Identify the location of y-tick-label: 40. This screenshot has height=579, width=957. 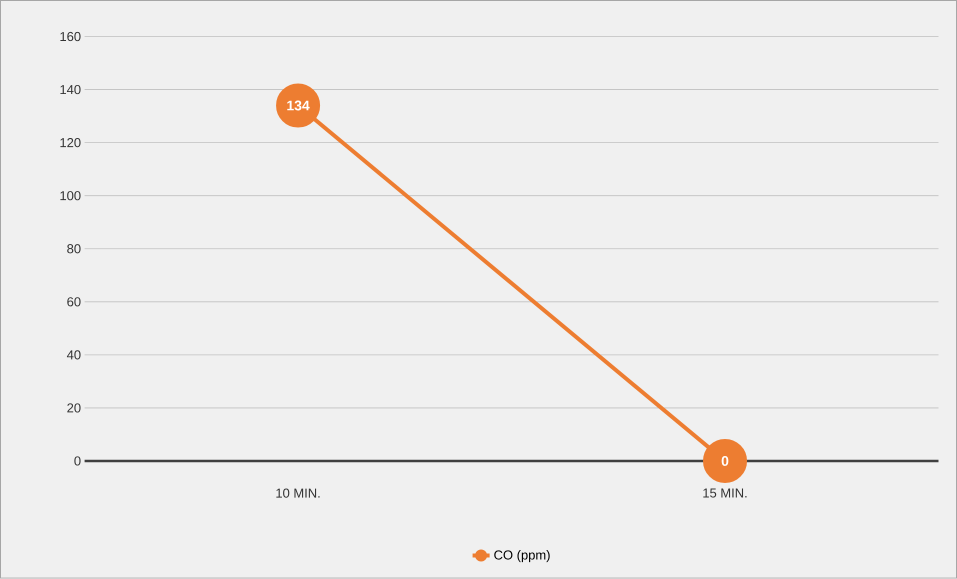
(73, 355).